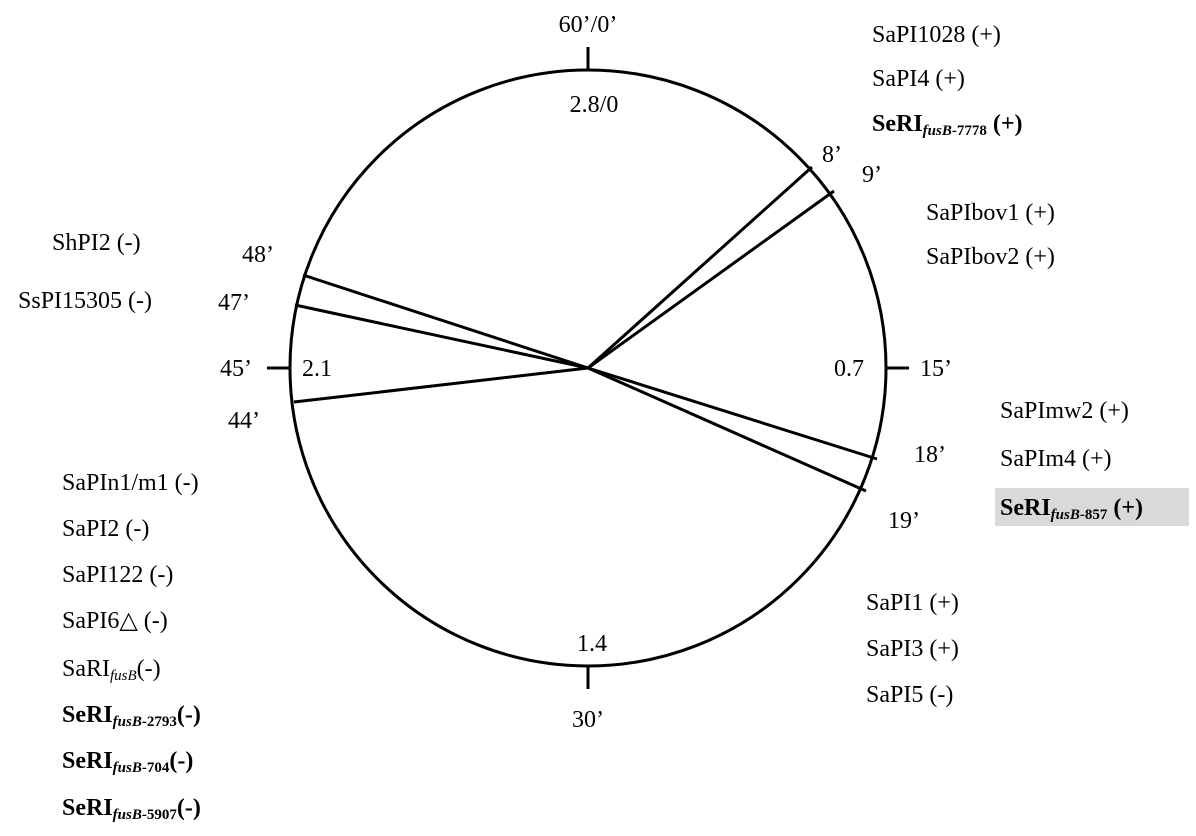  Describe the element at coordinates (1071, 509) in the screenshot. I see `group-right-mid-bold-item: SeRIfusB-857 (+)` at that location.